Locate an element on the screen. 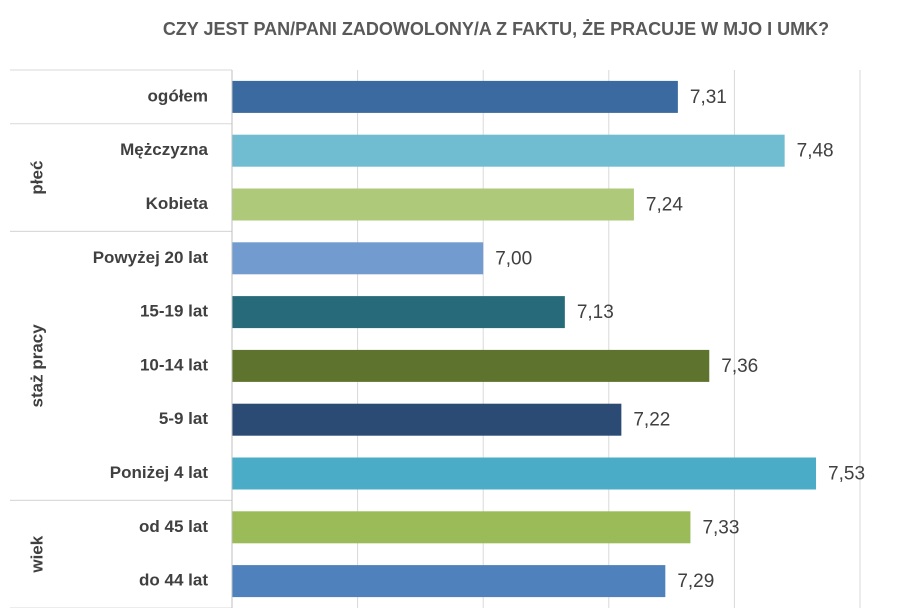  value-label: 7,13 is located at coordinates (595, 312).